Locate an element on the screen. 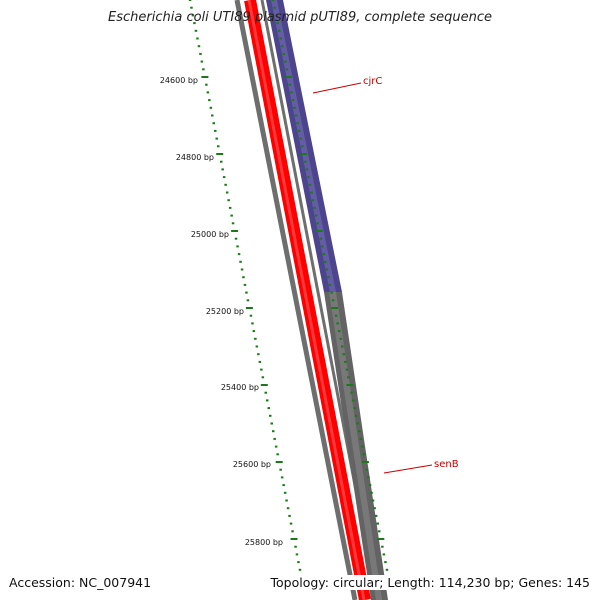  tick-label-24800: 24800 bp is located at coordinates (195, 157).